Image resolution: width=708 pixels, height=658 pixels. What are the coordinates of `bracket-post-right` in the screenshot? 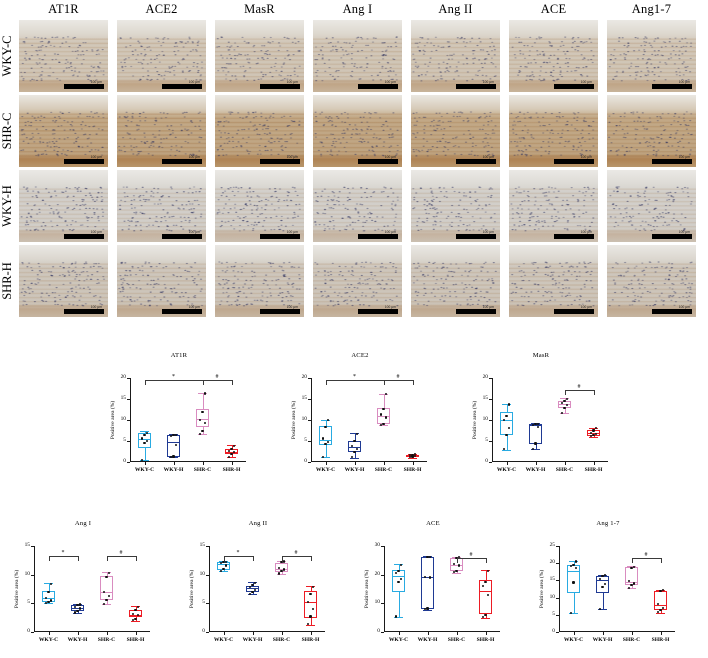 It's located at (413, 382).